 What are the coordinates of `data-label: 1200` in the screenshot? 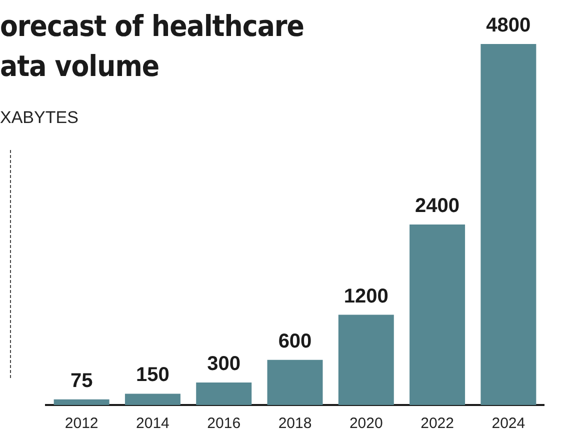 It's located at (366, 296).